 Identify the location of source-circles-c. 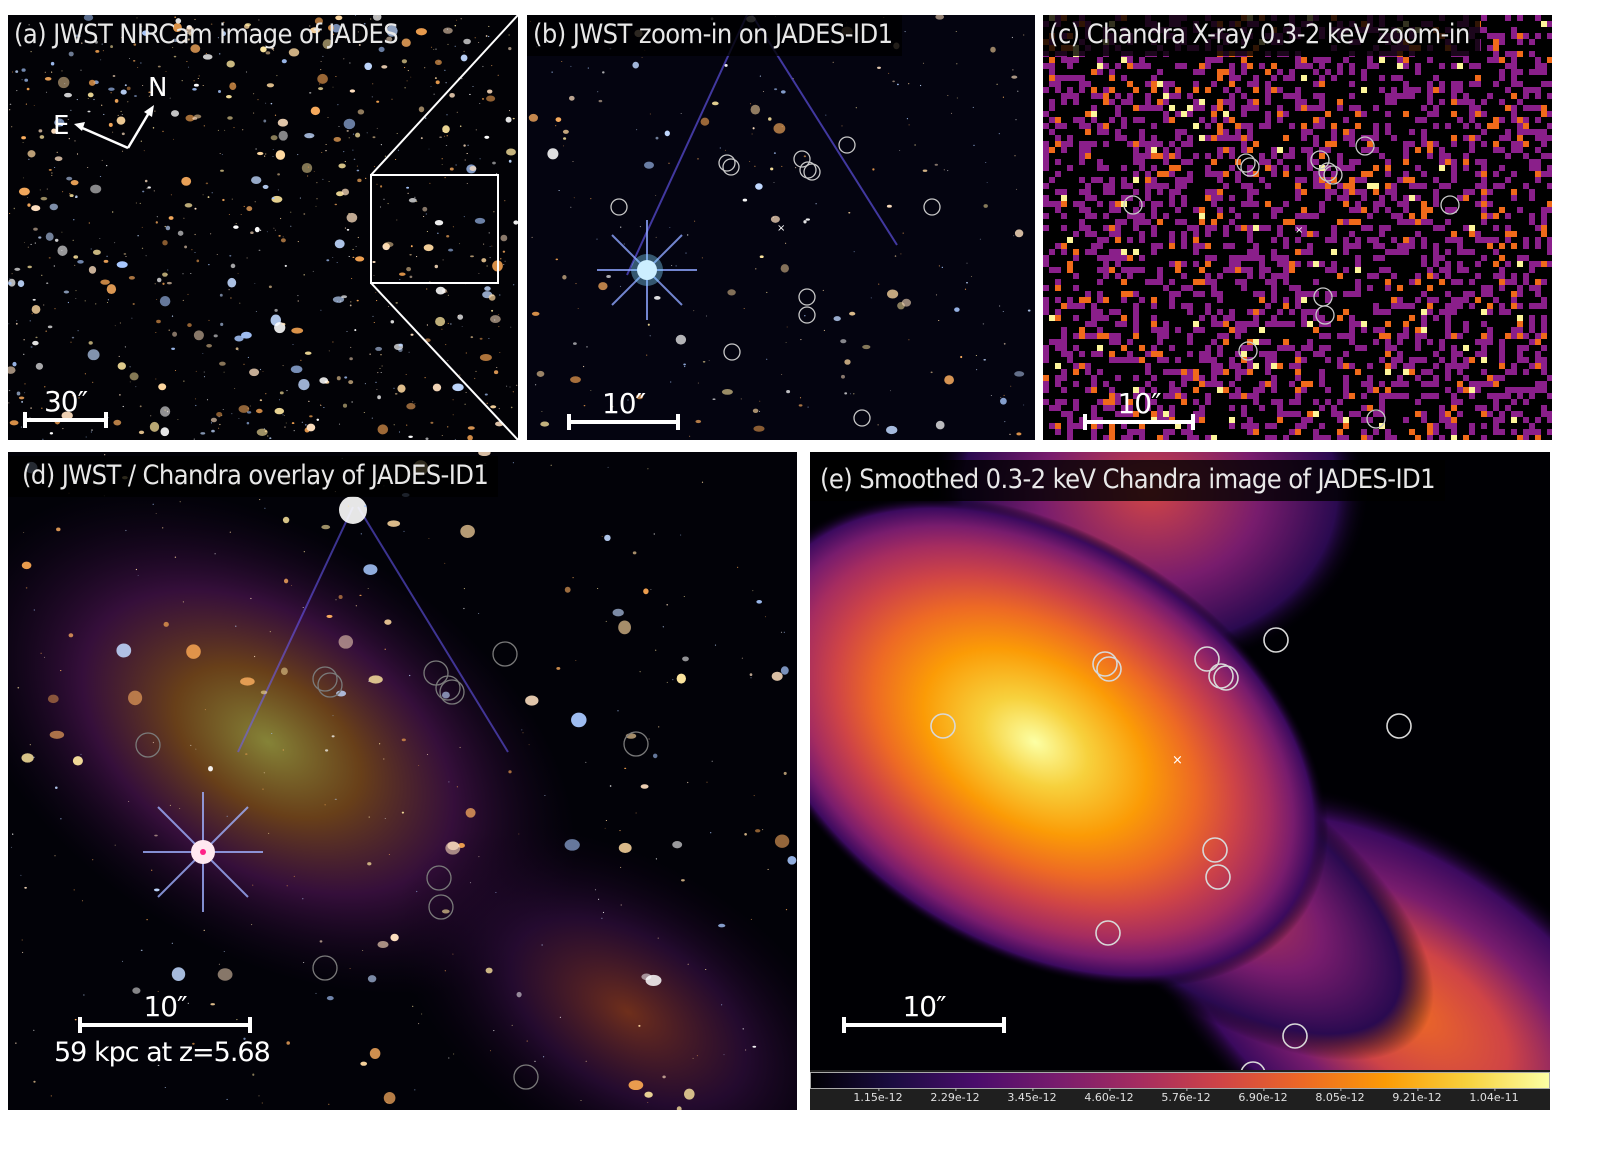
(1291, 282).